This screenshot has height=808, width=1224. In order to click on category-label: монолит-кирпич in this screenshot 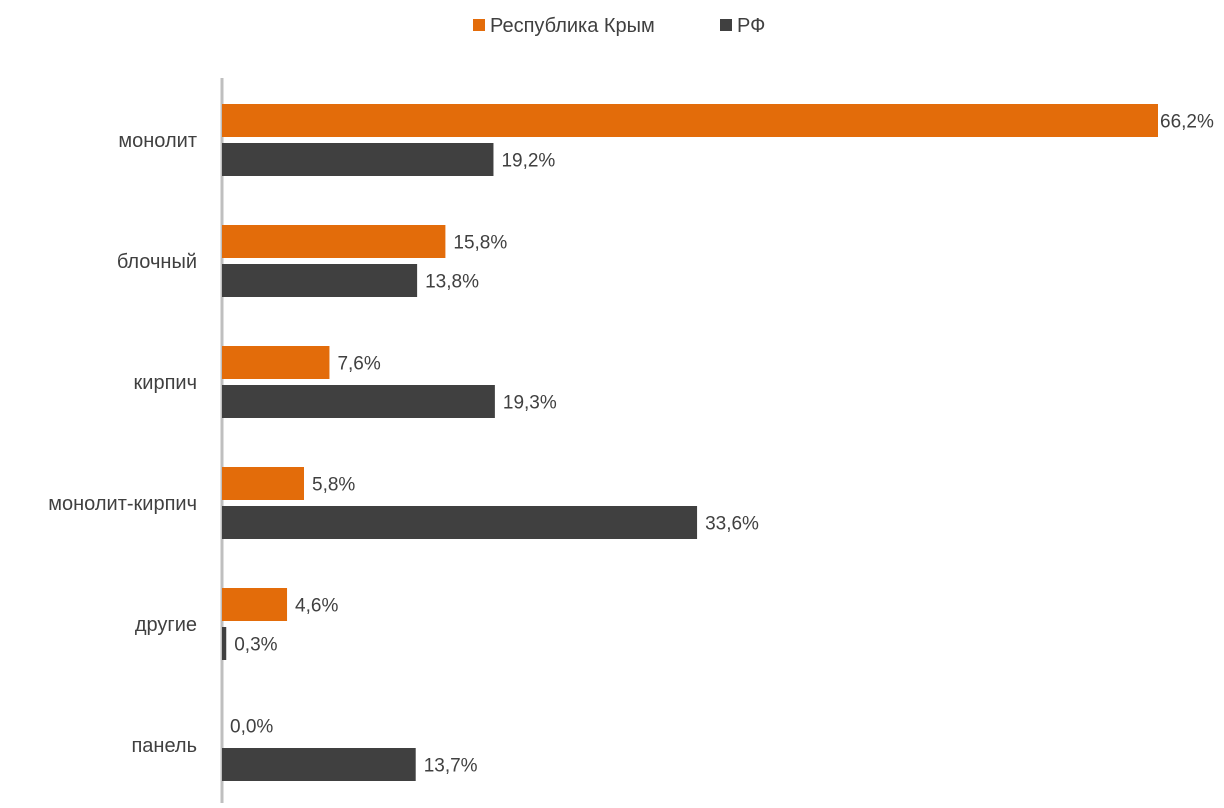, I will do `click(122, 504)`.